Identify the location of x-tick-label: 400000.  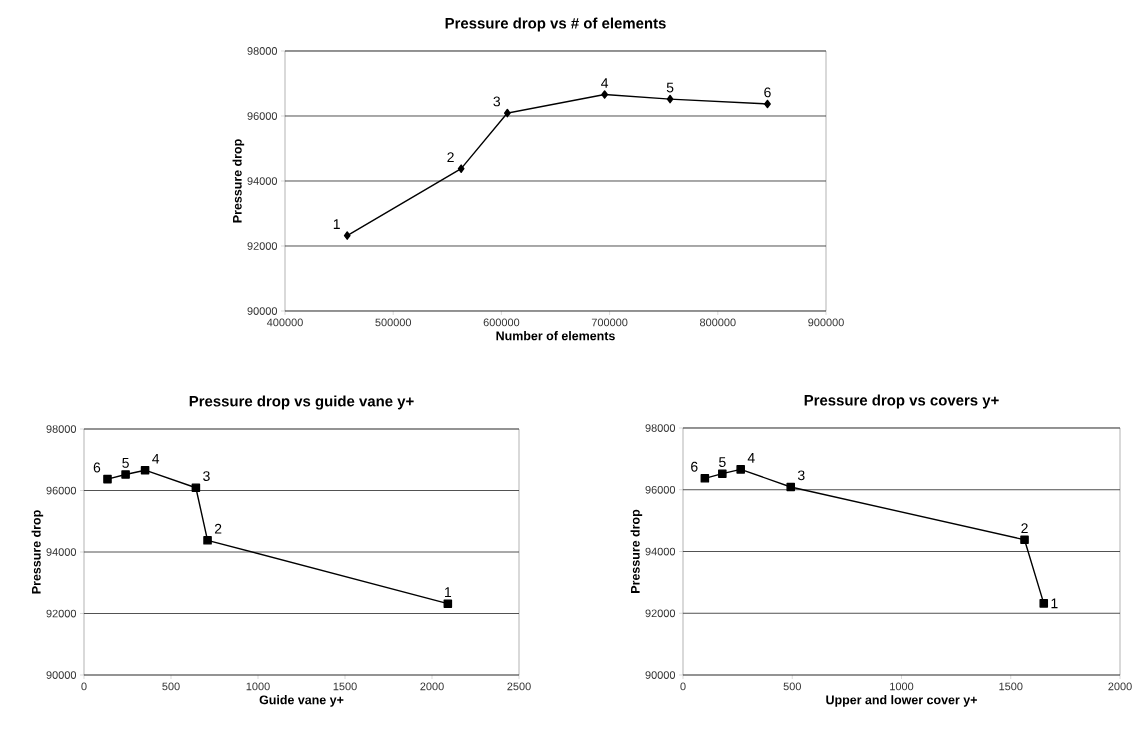
(284, 322).